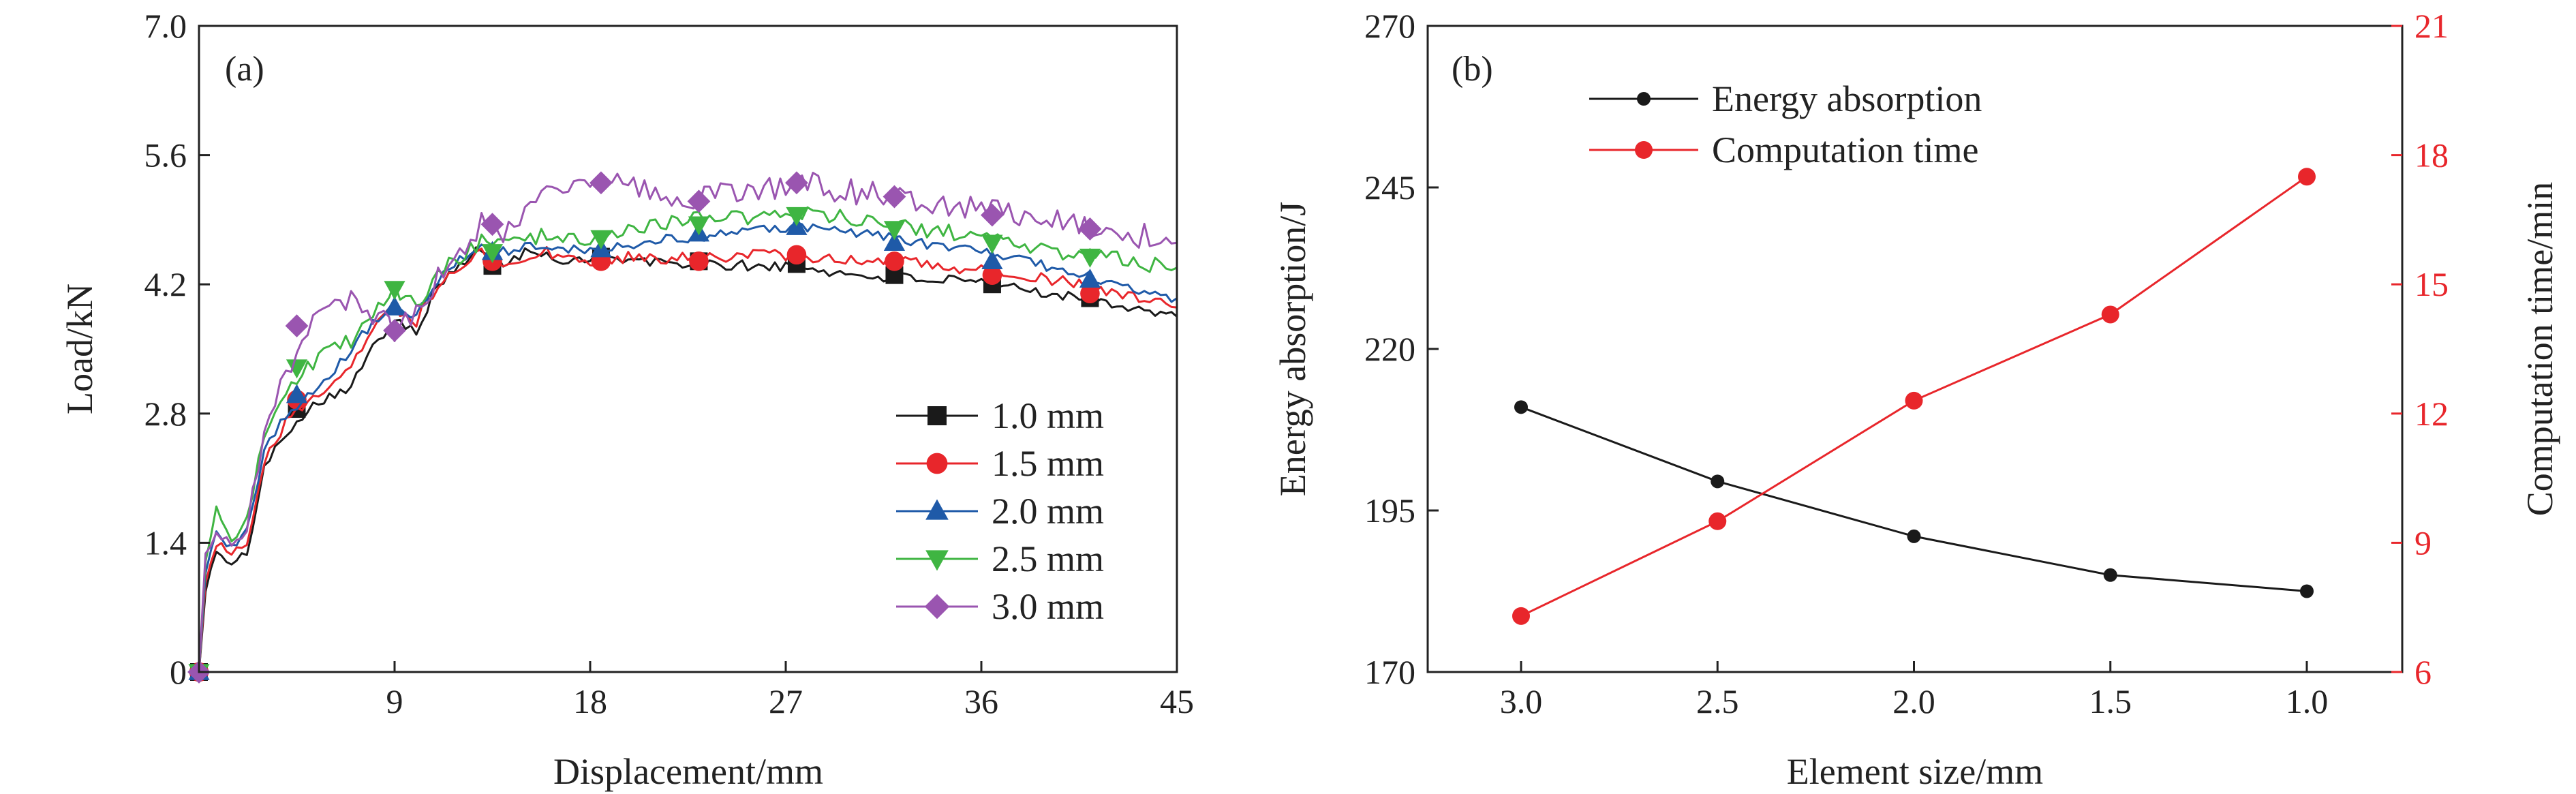  I want to click on panel-b-x-tick-label: 3.0, so click(1521, 701).